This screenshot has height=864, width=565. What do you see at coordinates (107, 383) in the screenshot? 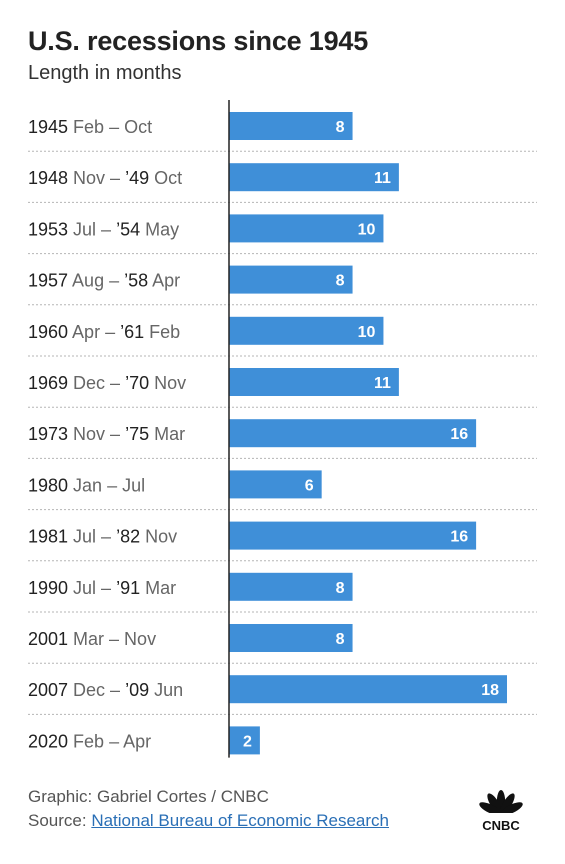
I see `category-label: 1969 Dec – ’70 Nov` at bounding box center [107, 383].